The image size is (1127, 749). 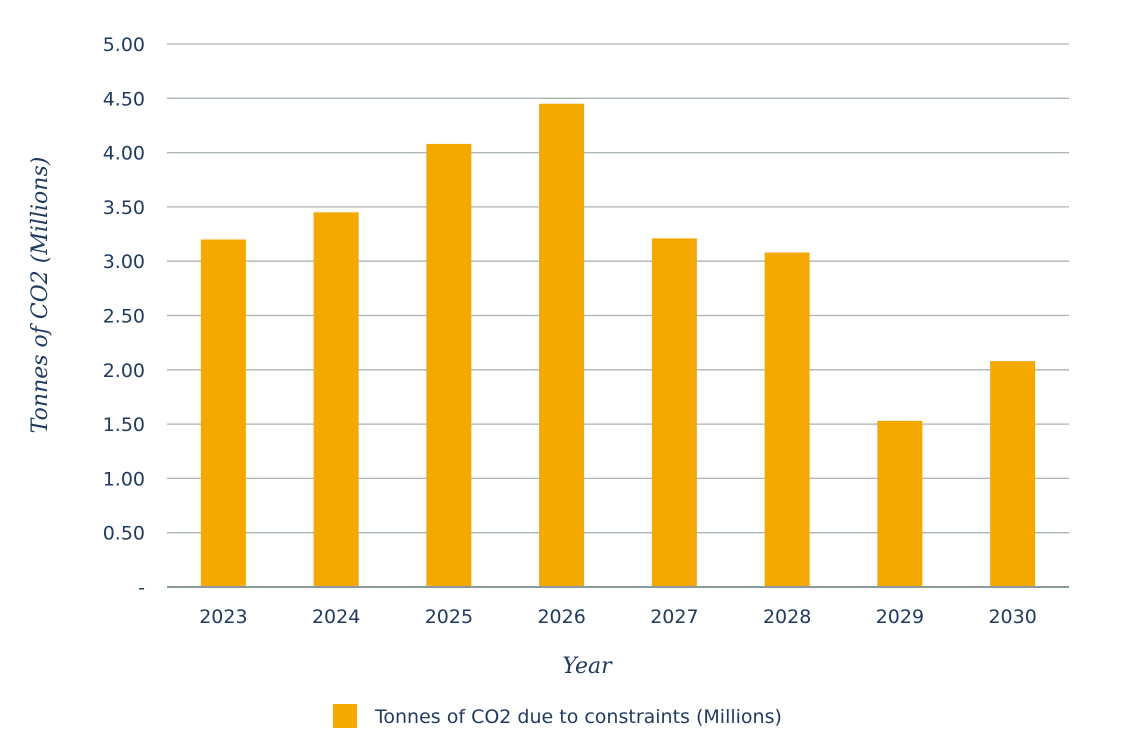 I want to click on bar-2028, so click(x=787, y=419).